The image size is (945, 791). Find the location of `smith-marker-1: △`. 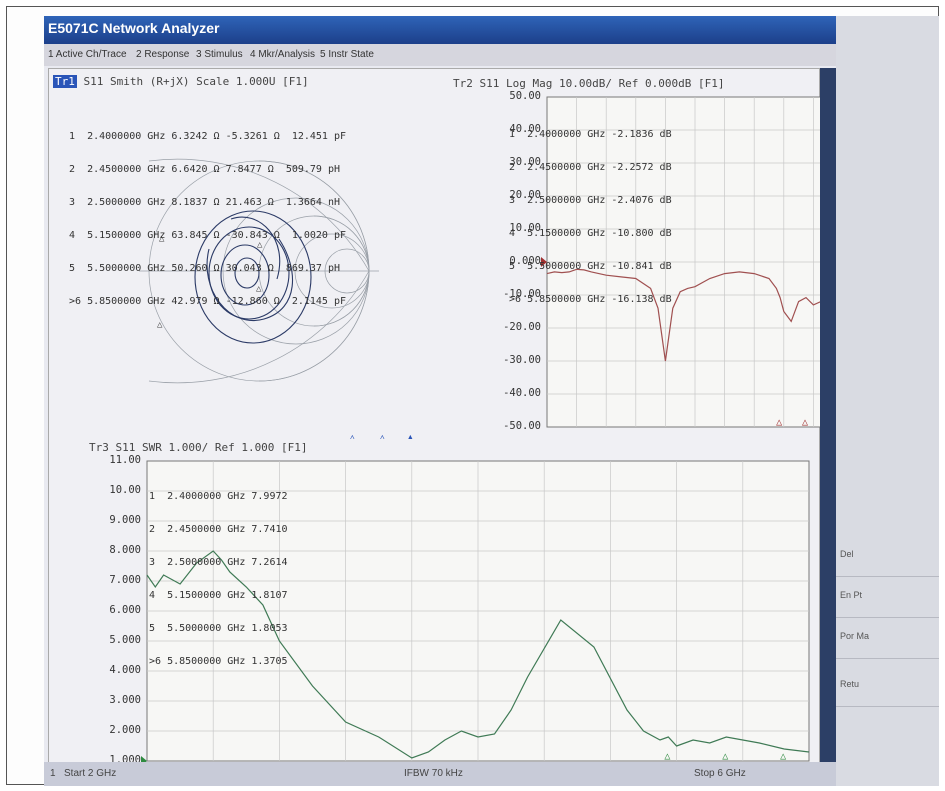

smith-marker-1: △ is located at coordinates (160, 325).